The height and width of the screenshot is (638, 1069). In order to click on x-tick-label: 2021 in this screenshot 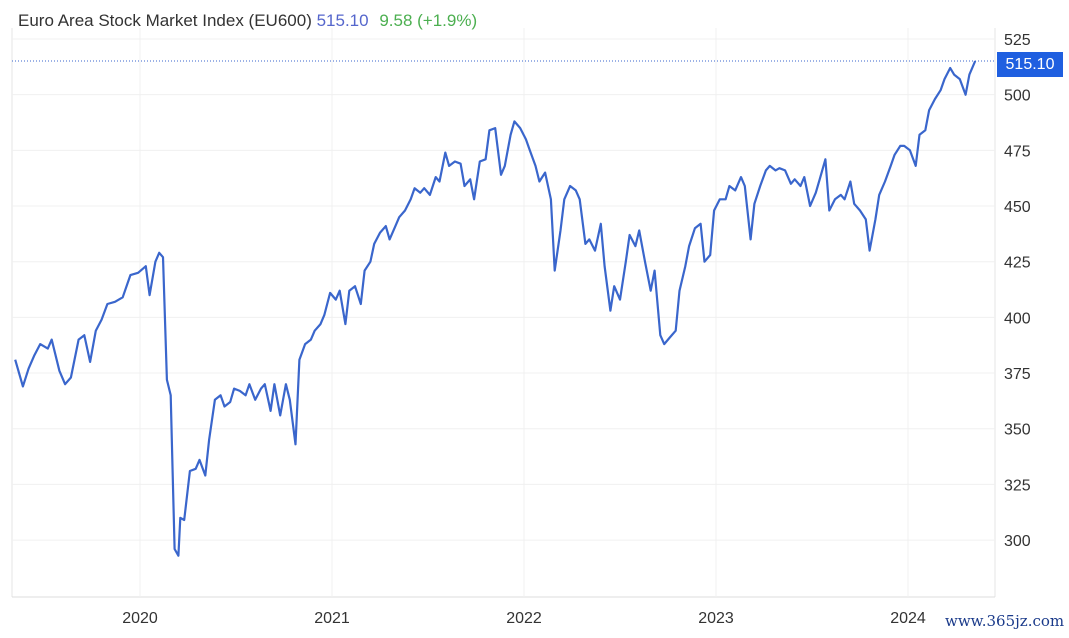, I will do `click(332, 618)`.